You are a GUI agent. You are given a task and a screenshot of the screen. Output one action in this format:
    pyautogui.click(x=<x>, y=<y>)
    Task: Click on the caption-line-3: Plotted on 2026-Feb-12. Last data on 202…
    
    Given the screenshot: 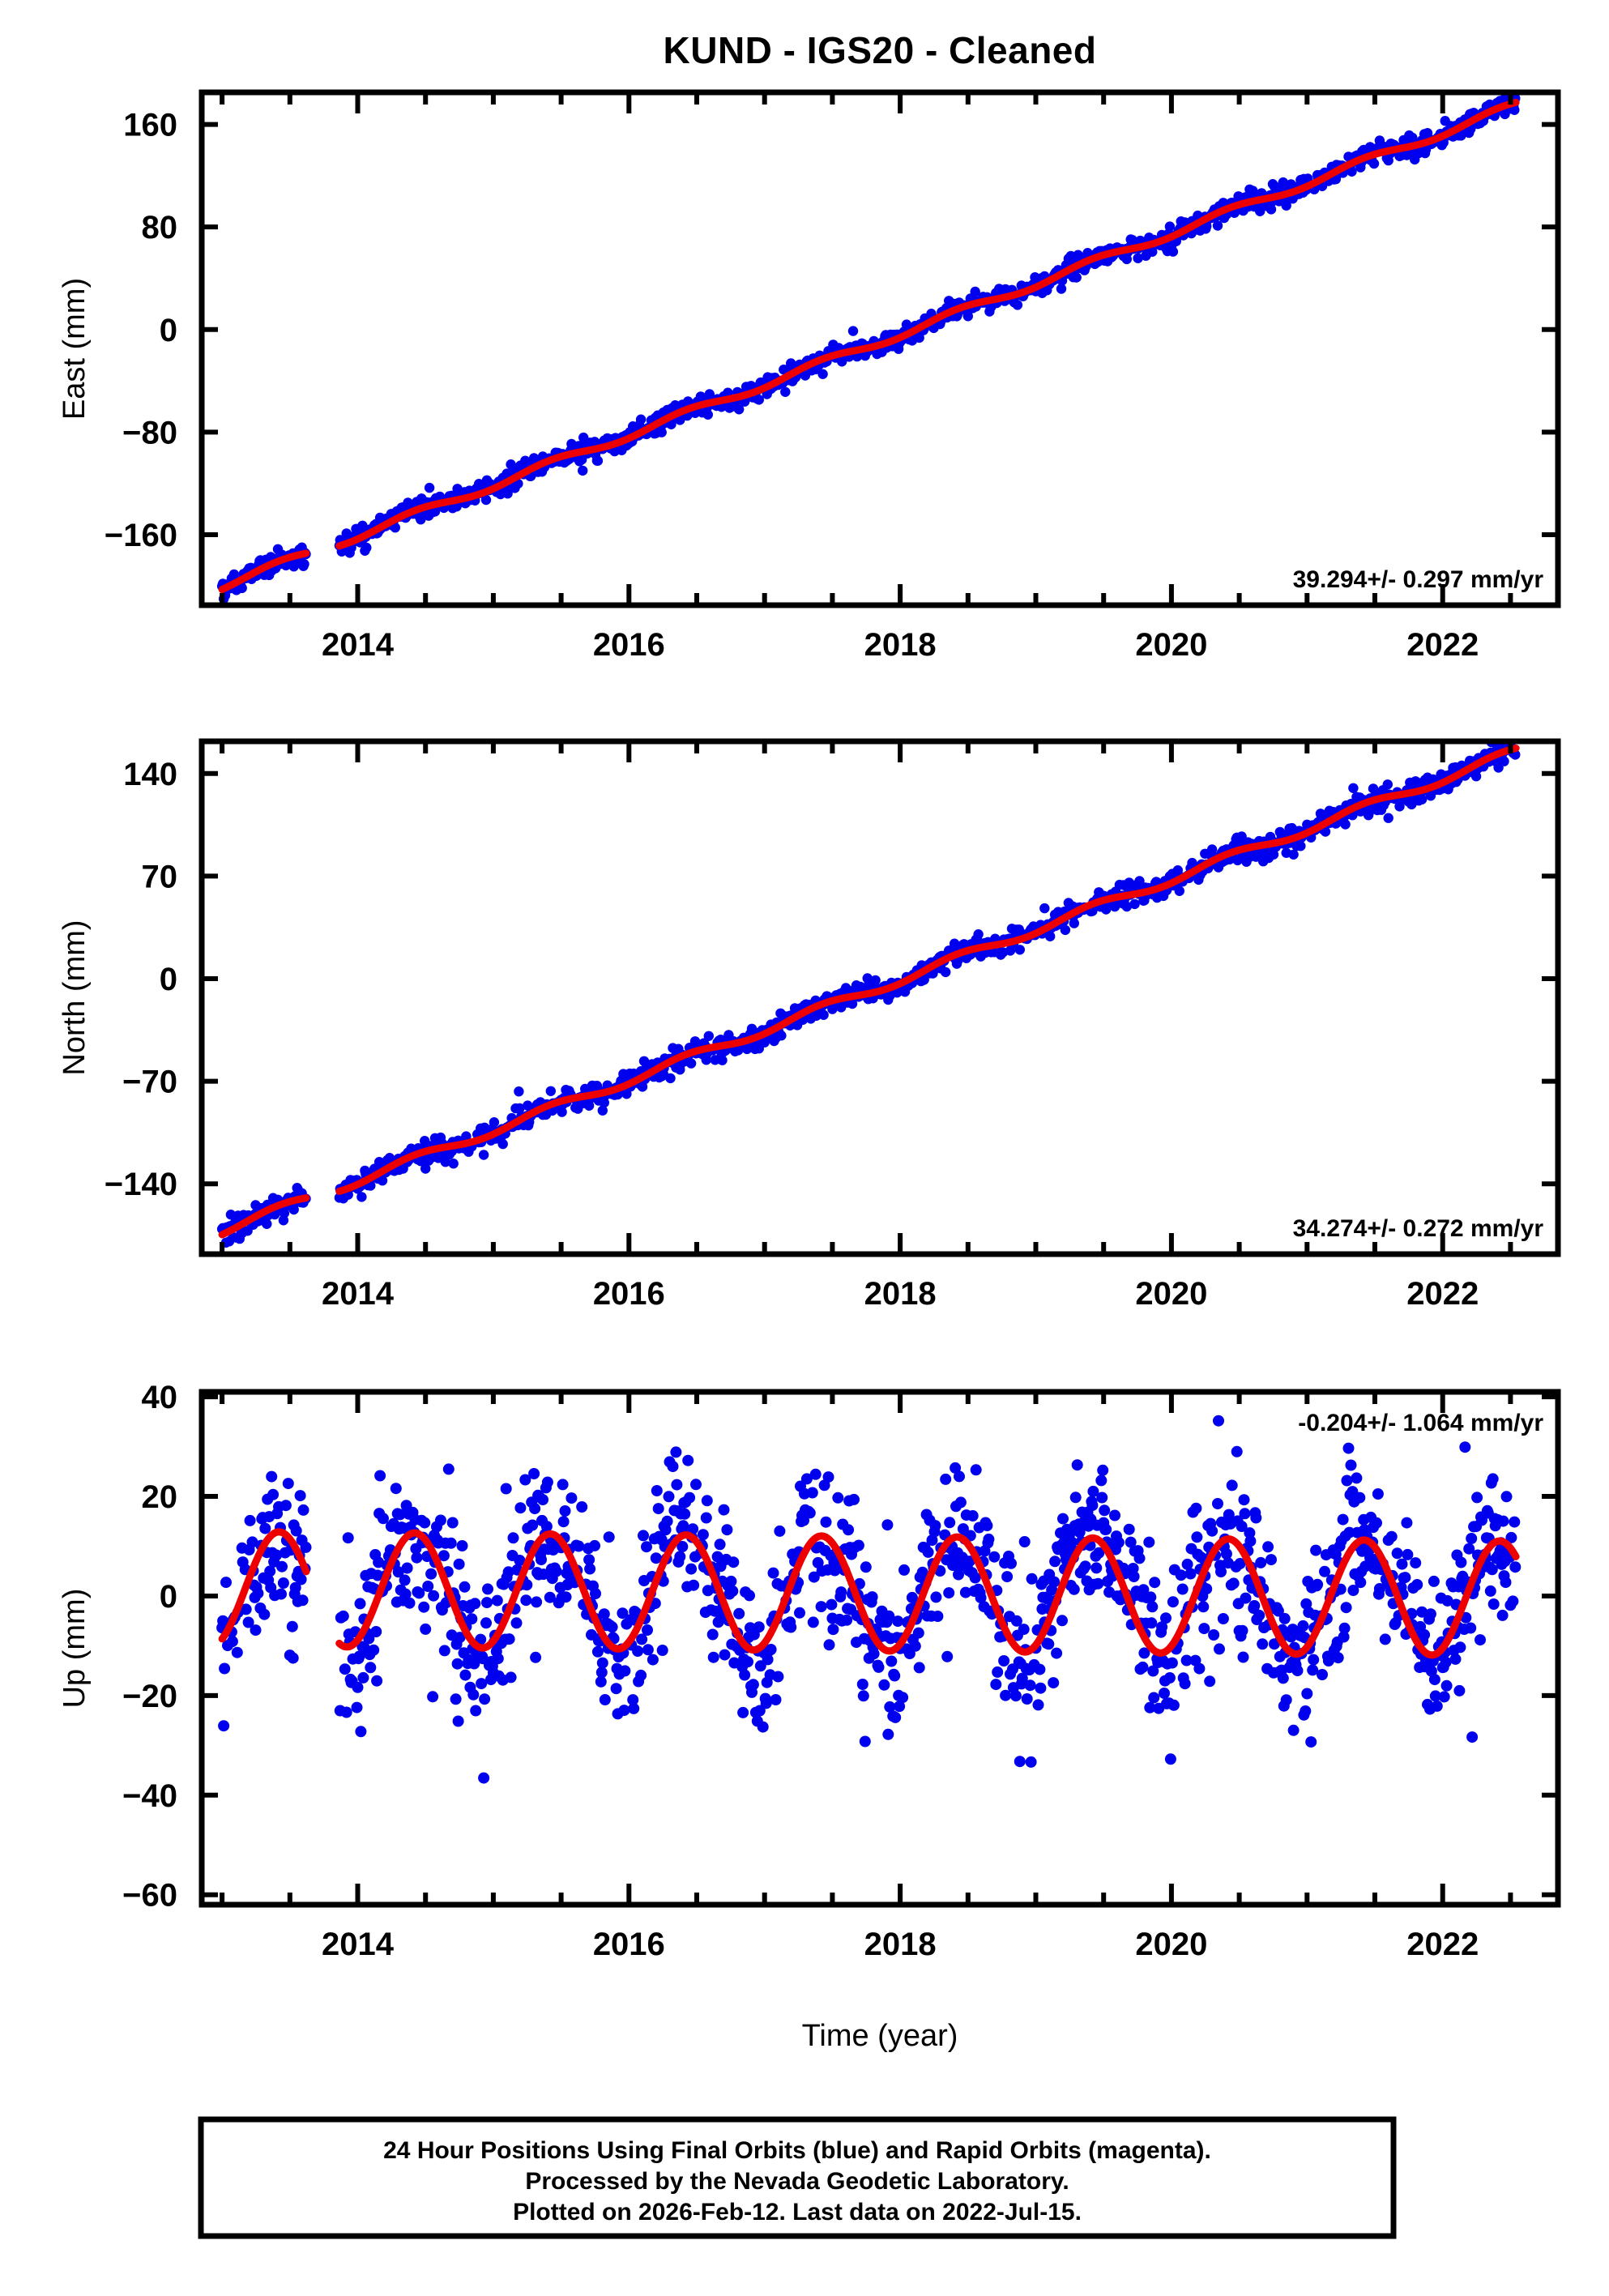 What is the action you would take?
    pyautogui.click(x=797, y=2212)
    